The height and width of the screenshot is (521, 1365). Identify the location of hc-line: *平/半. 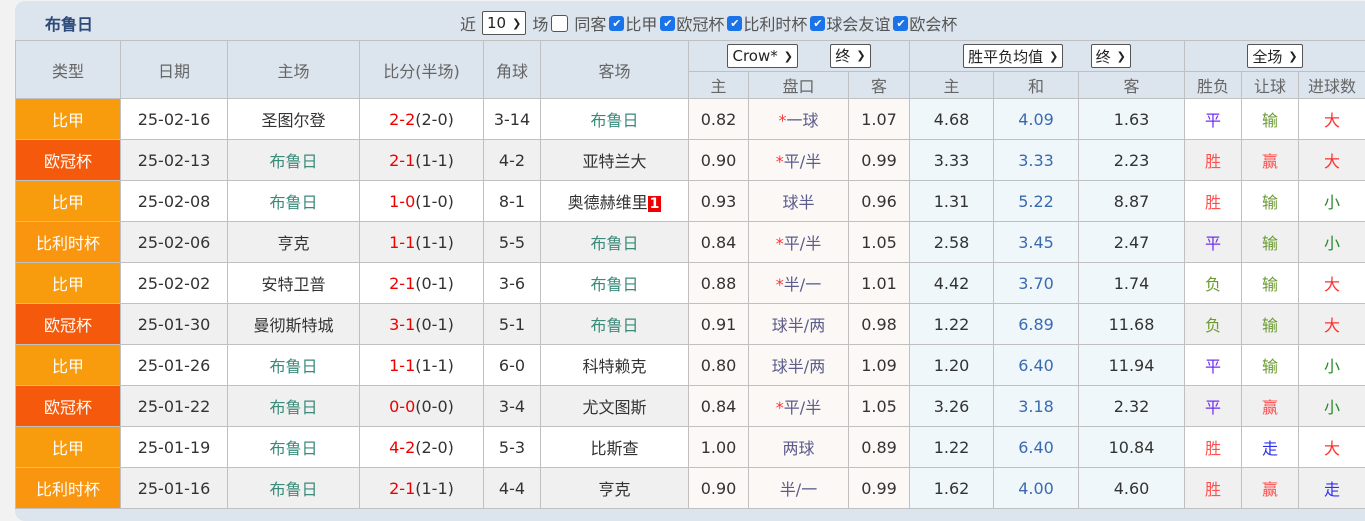
(799, 160).